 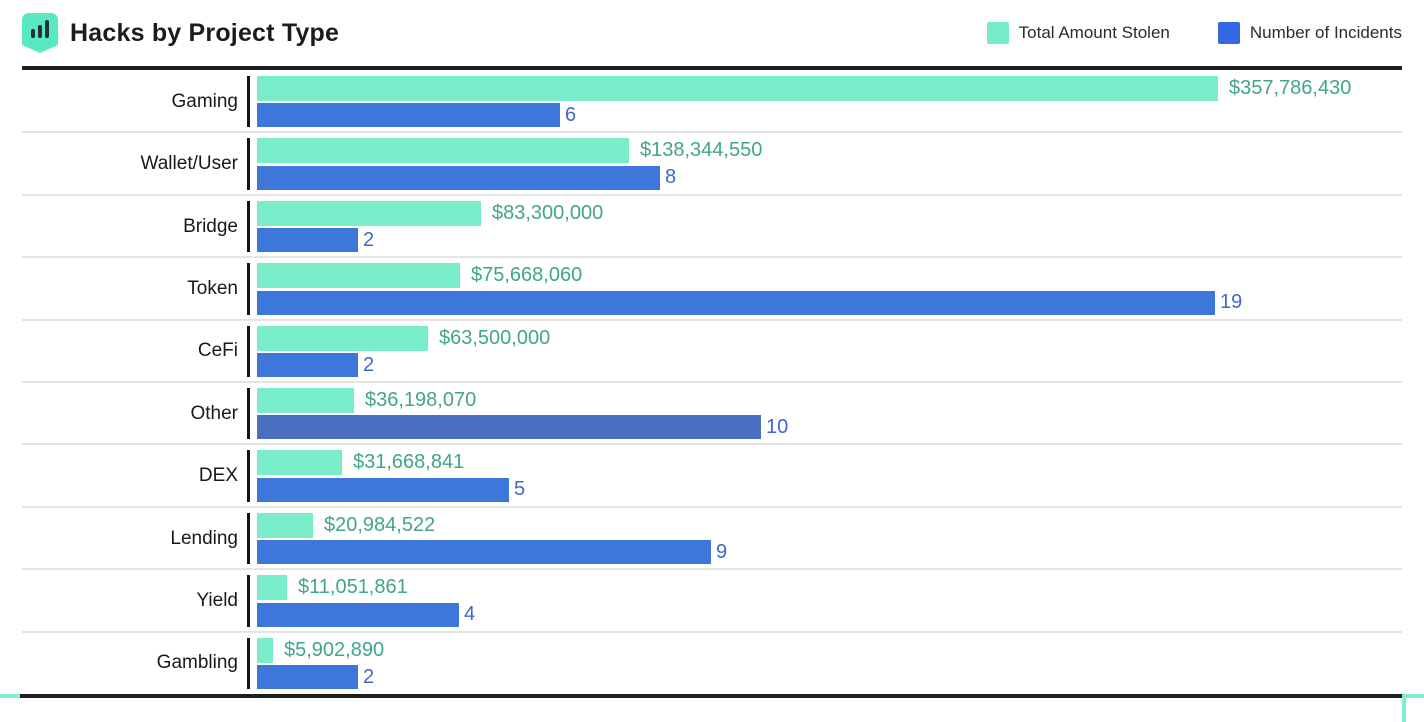 What do you see at coordinates (204, 101) in the screenshot?
I see `row-category-label: Gaming` at bounding box center [204, 101].